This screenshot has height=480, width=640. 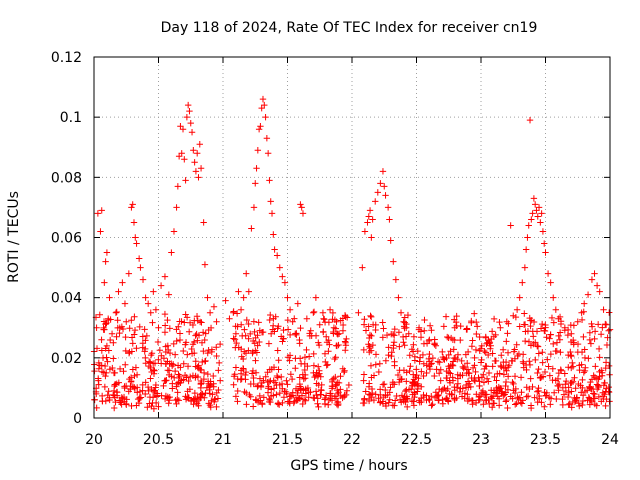 What do you see at coordinates (481, 440) in the screenshot?
I see `x-tick-label: 23` at bounding box center [481, 440].